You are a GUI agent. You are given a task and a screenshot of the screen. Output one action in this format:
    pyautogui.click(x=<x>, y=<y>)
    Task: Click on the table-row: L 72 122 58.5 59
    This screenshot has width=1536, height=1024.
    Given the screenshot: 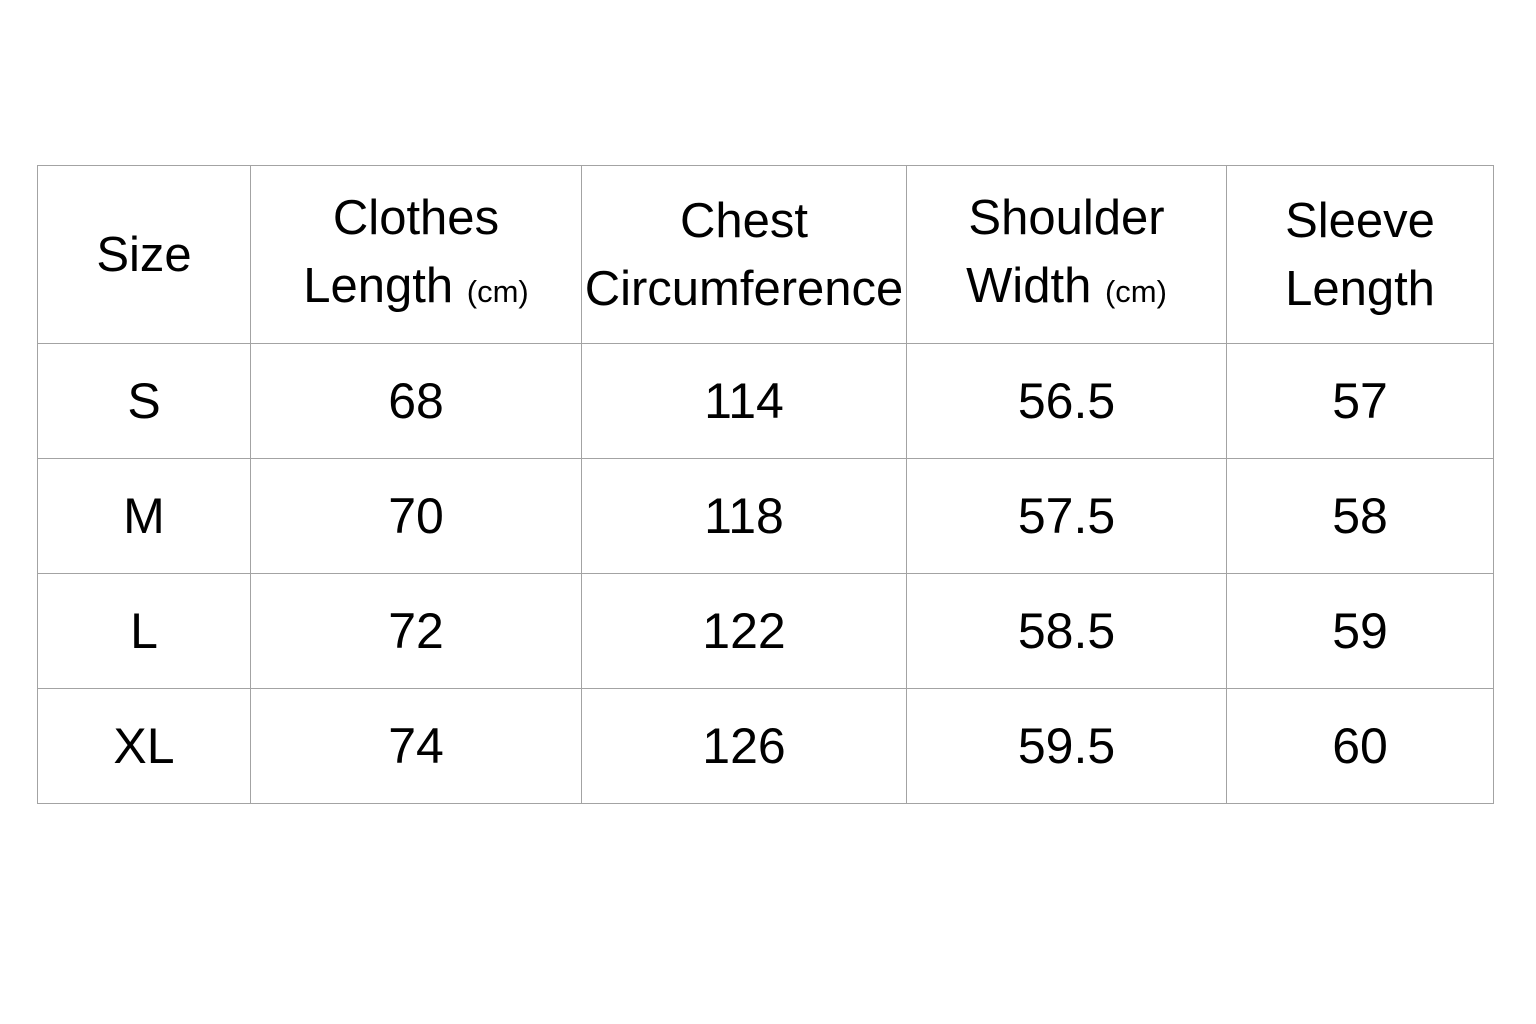 What is the action you would take?
    pyautogui.click(x=765, y=631)
    